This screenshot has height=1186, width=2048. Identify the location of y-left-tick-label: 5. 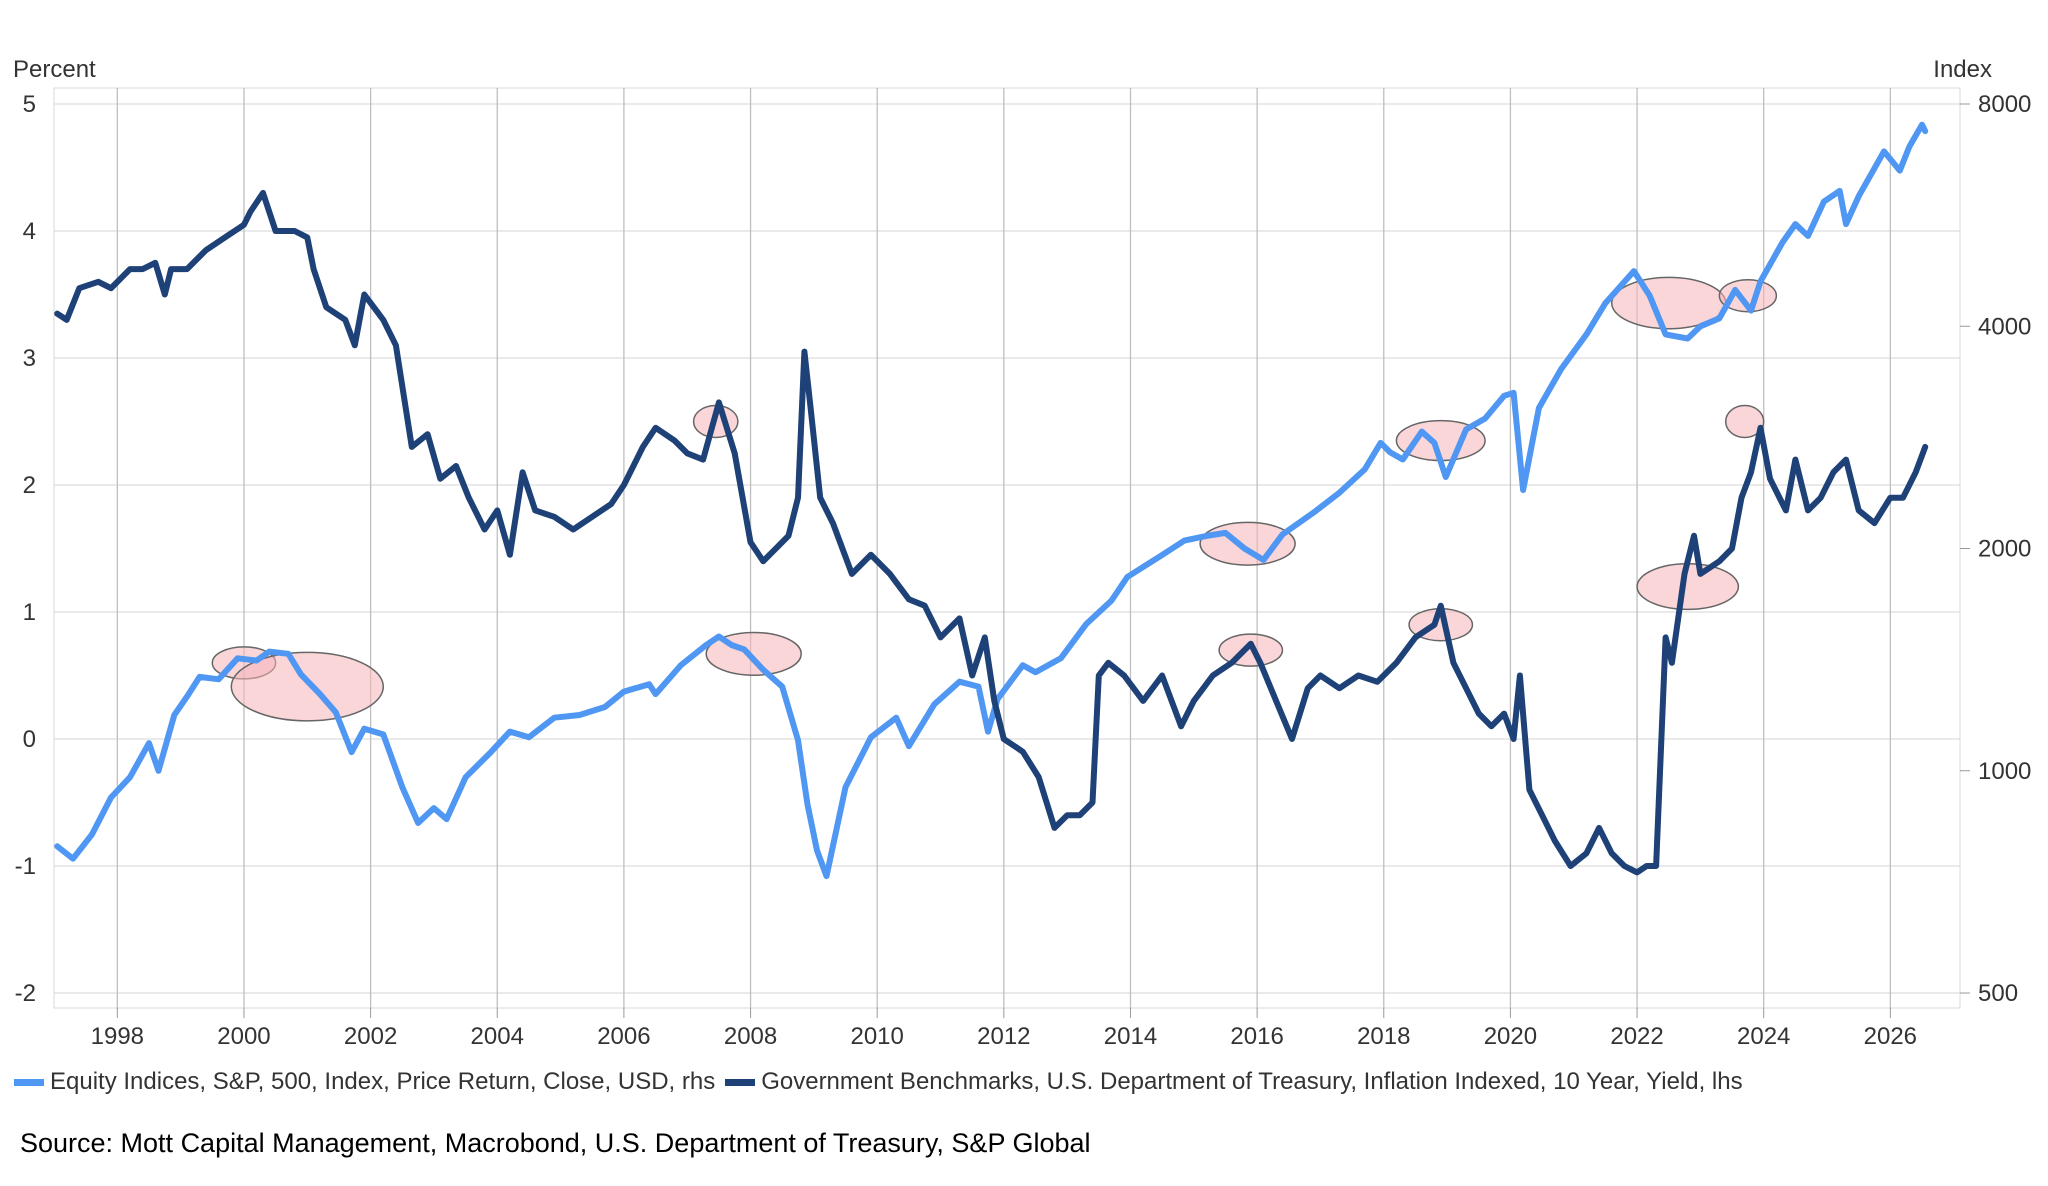
(29, 104).